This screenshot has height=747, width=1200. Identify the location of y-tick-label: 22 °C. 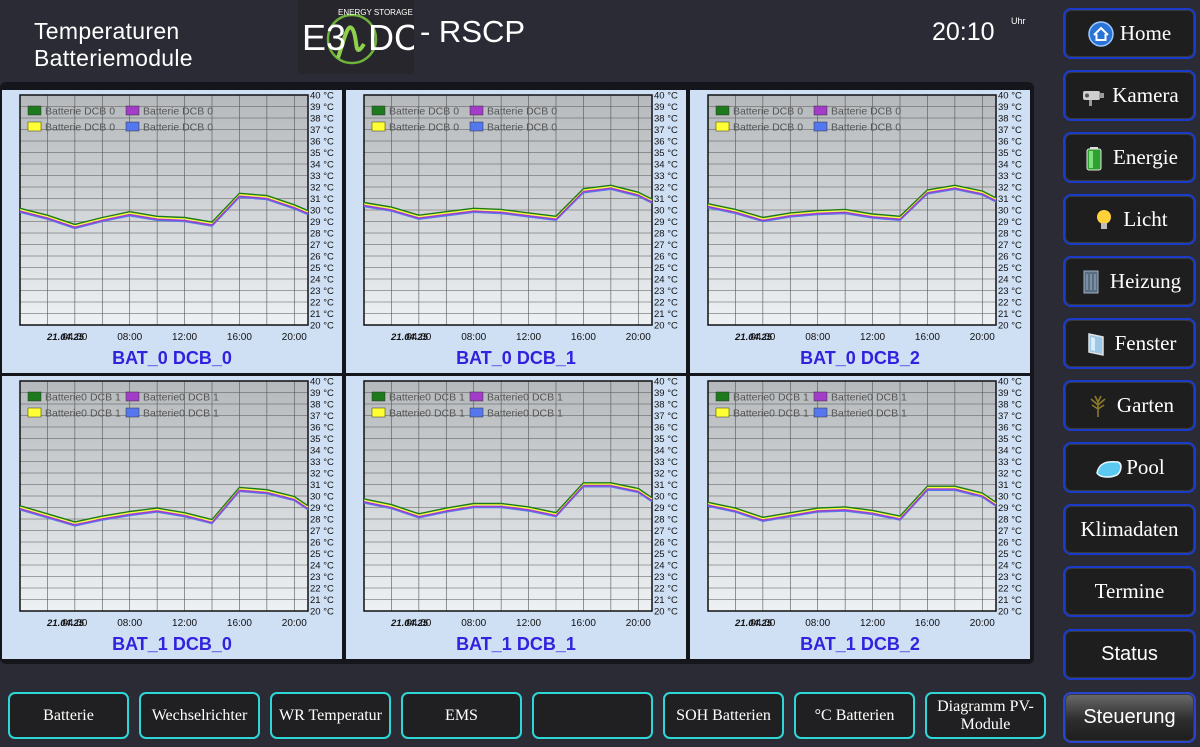
(322, 589).